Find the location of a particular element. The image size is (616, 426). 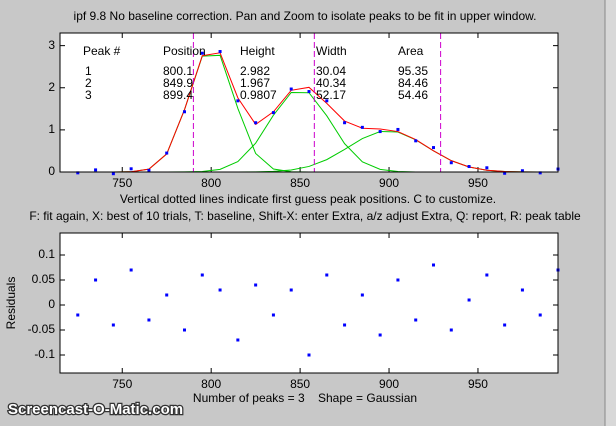

table-cell: 2 is located at coordinates (88, 83).